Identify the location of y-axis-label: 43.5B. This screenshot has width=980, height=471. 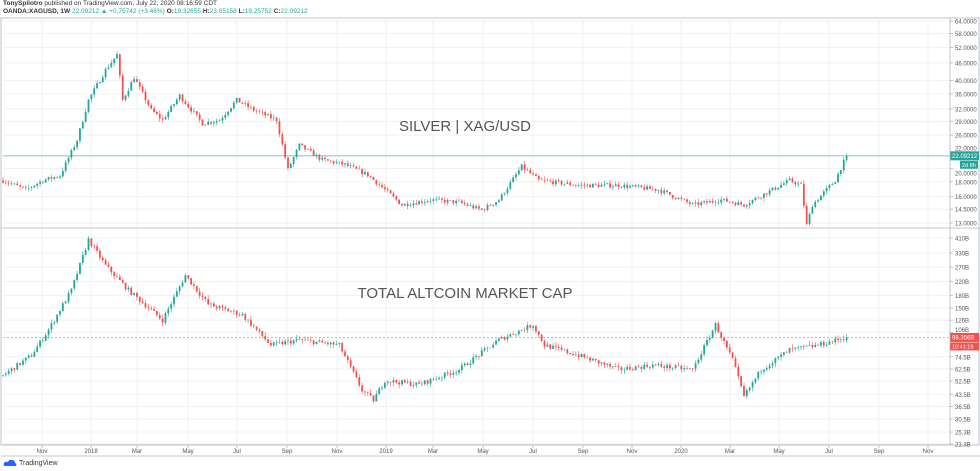
(963, 396).